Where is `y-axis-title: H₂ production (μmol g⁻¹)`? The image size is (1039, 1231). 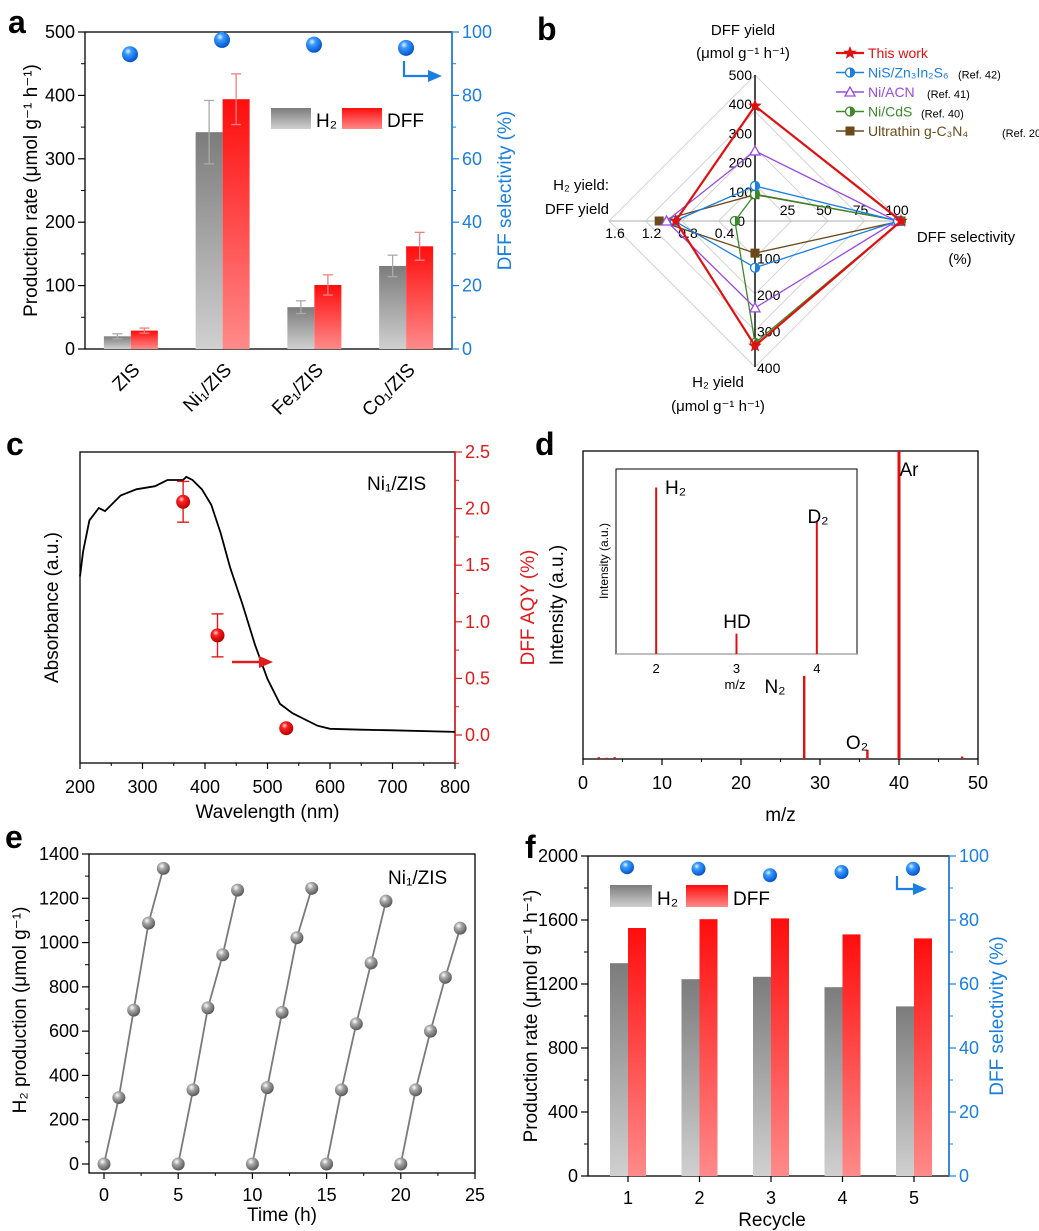 y-axis-title: H₂ production (μmol g⁻¹) is located at coordinates (20, 1010).